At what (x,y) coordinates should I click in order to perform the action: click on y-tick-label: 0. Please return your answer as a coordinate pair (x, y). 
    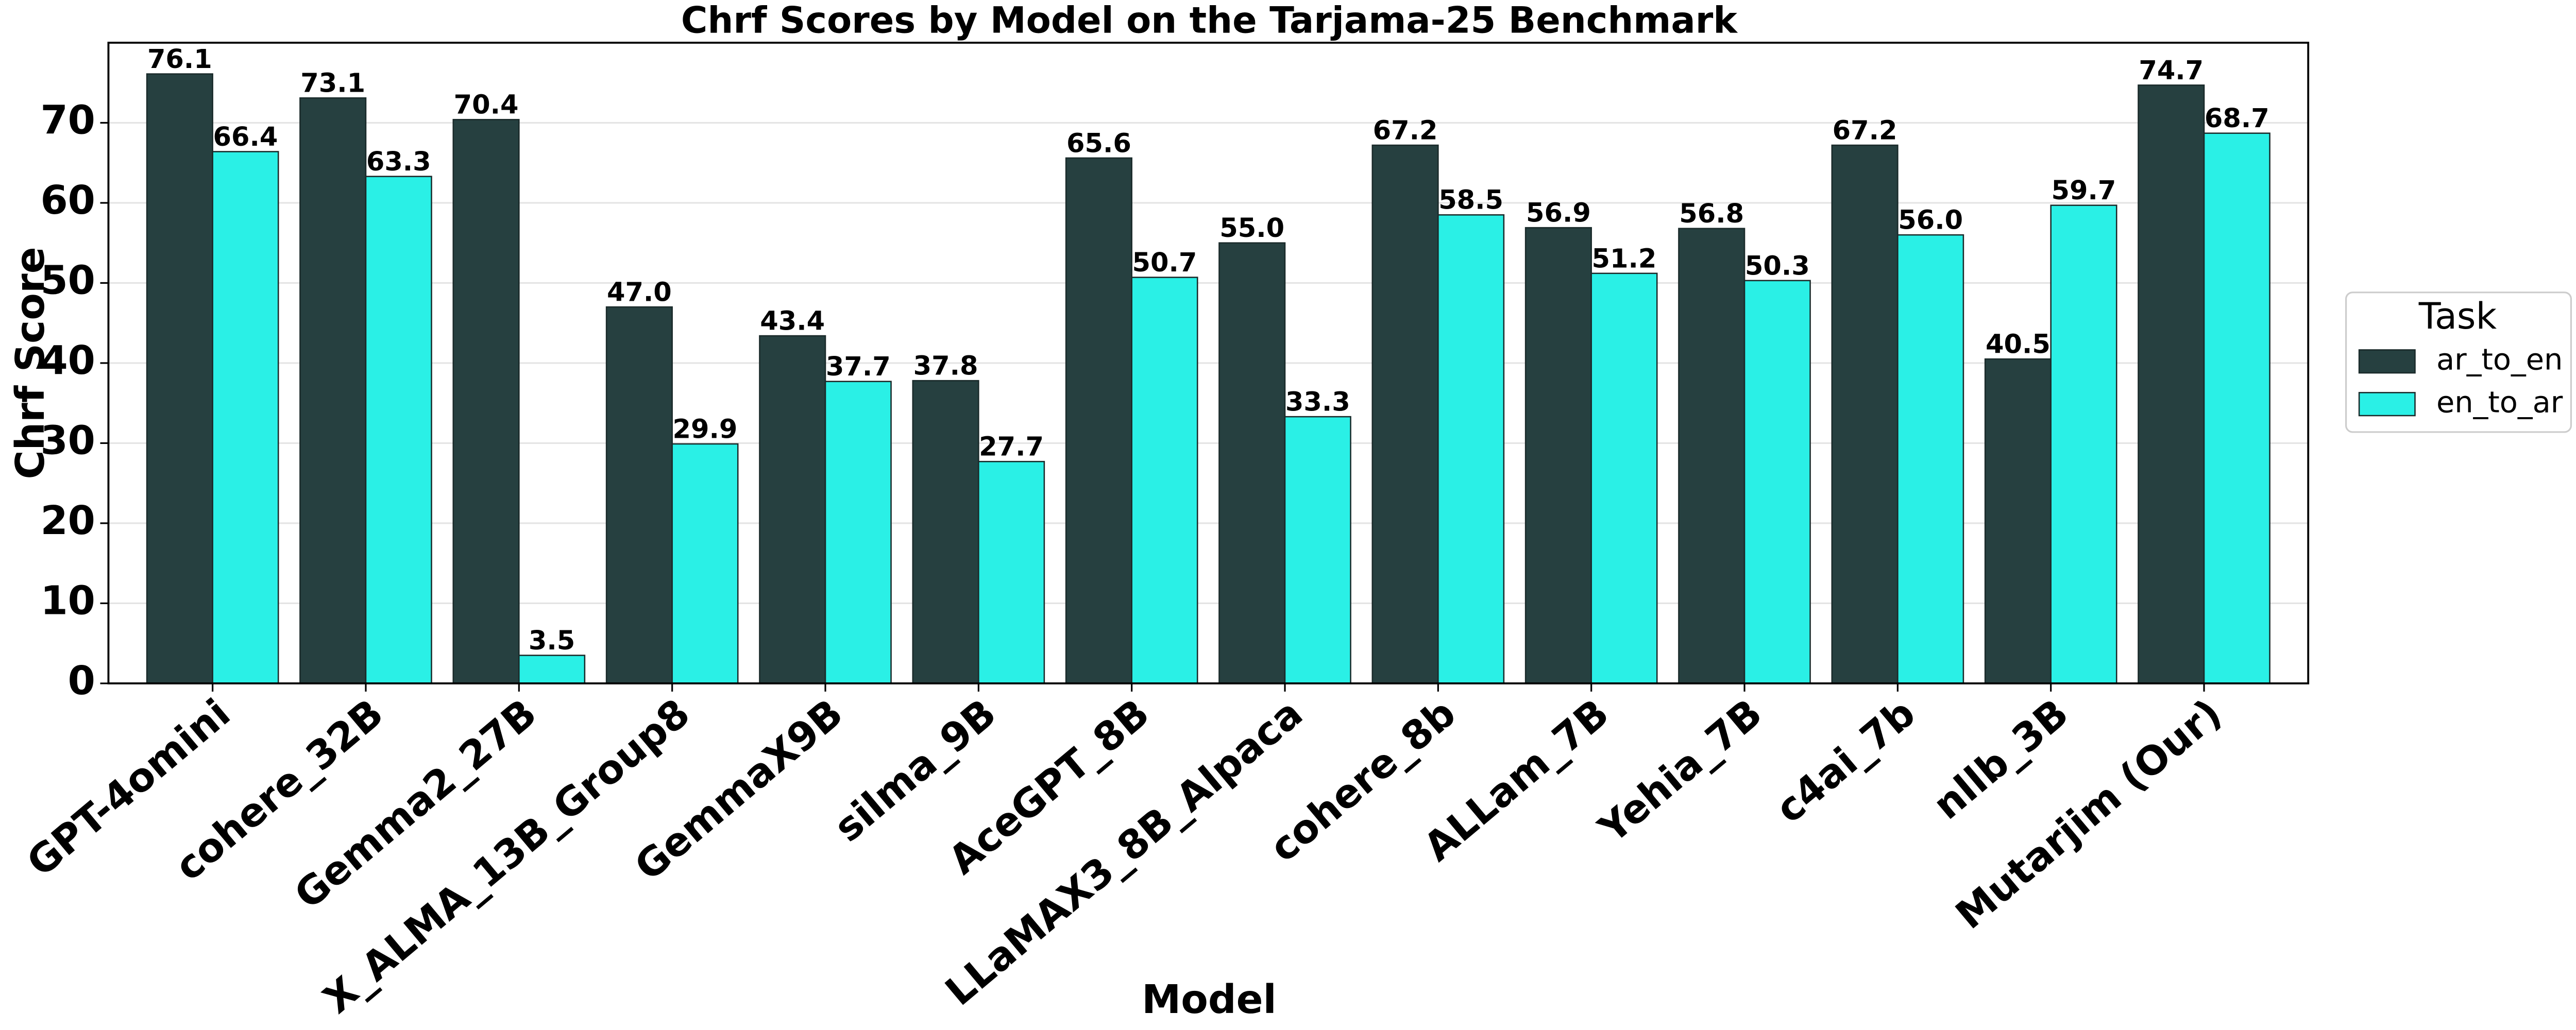
    Looking at the image, I should click on (81, 681).